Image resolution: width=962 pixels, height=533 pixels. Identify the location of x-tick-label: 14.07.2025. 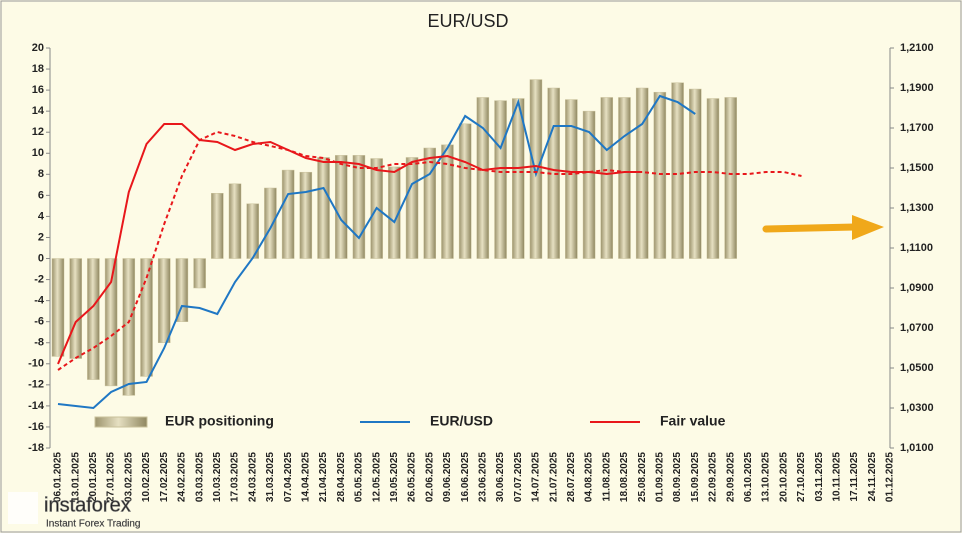
(536, 477).